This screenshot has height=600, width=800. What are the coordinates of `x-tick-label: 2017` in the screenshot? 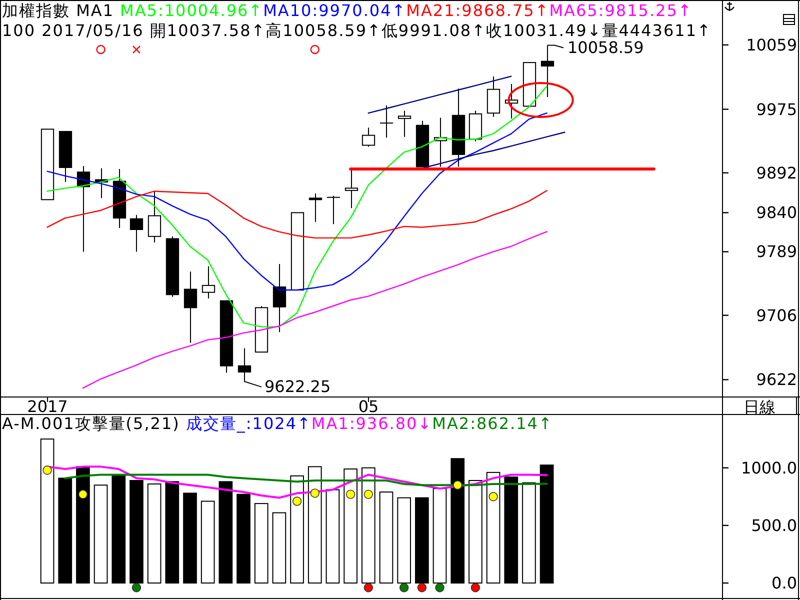 It's located at (47, 406).